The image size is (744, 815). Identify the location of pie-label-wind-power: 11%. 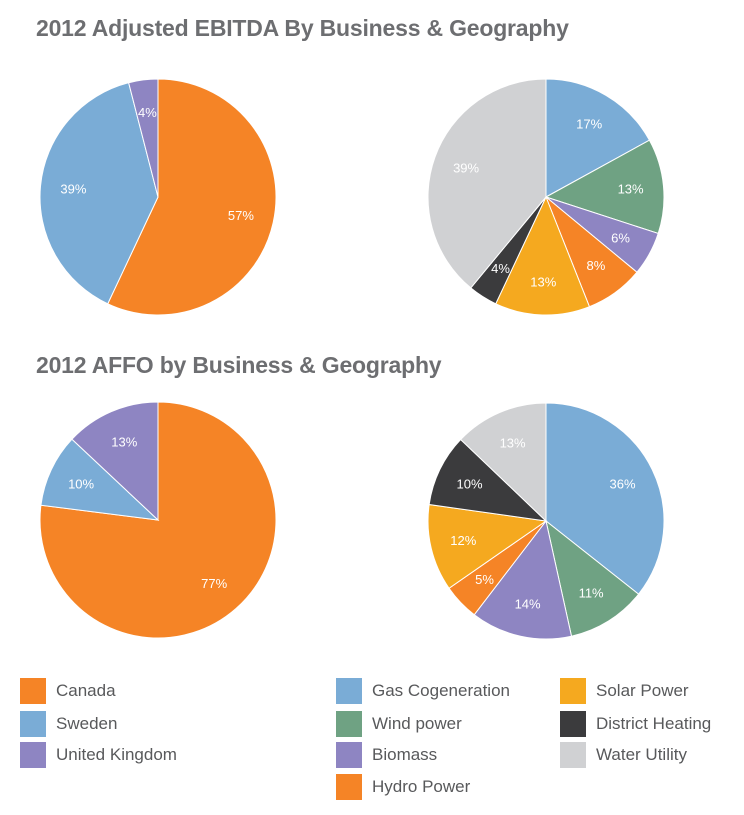
(591, 593).